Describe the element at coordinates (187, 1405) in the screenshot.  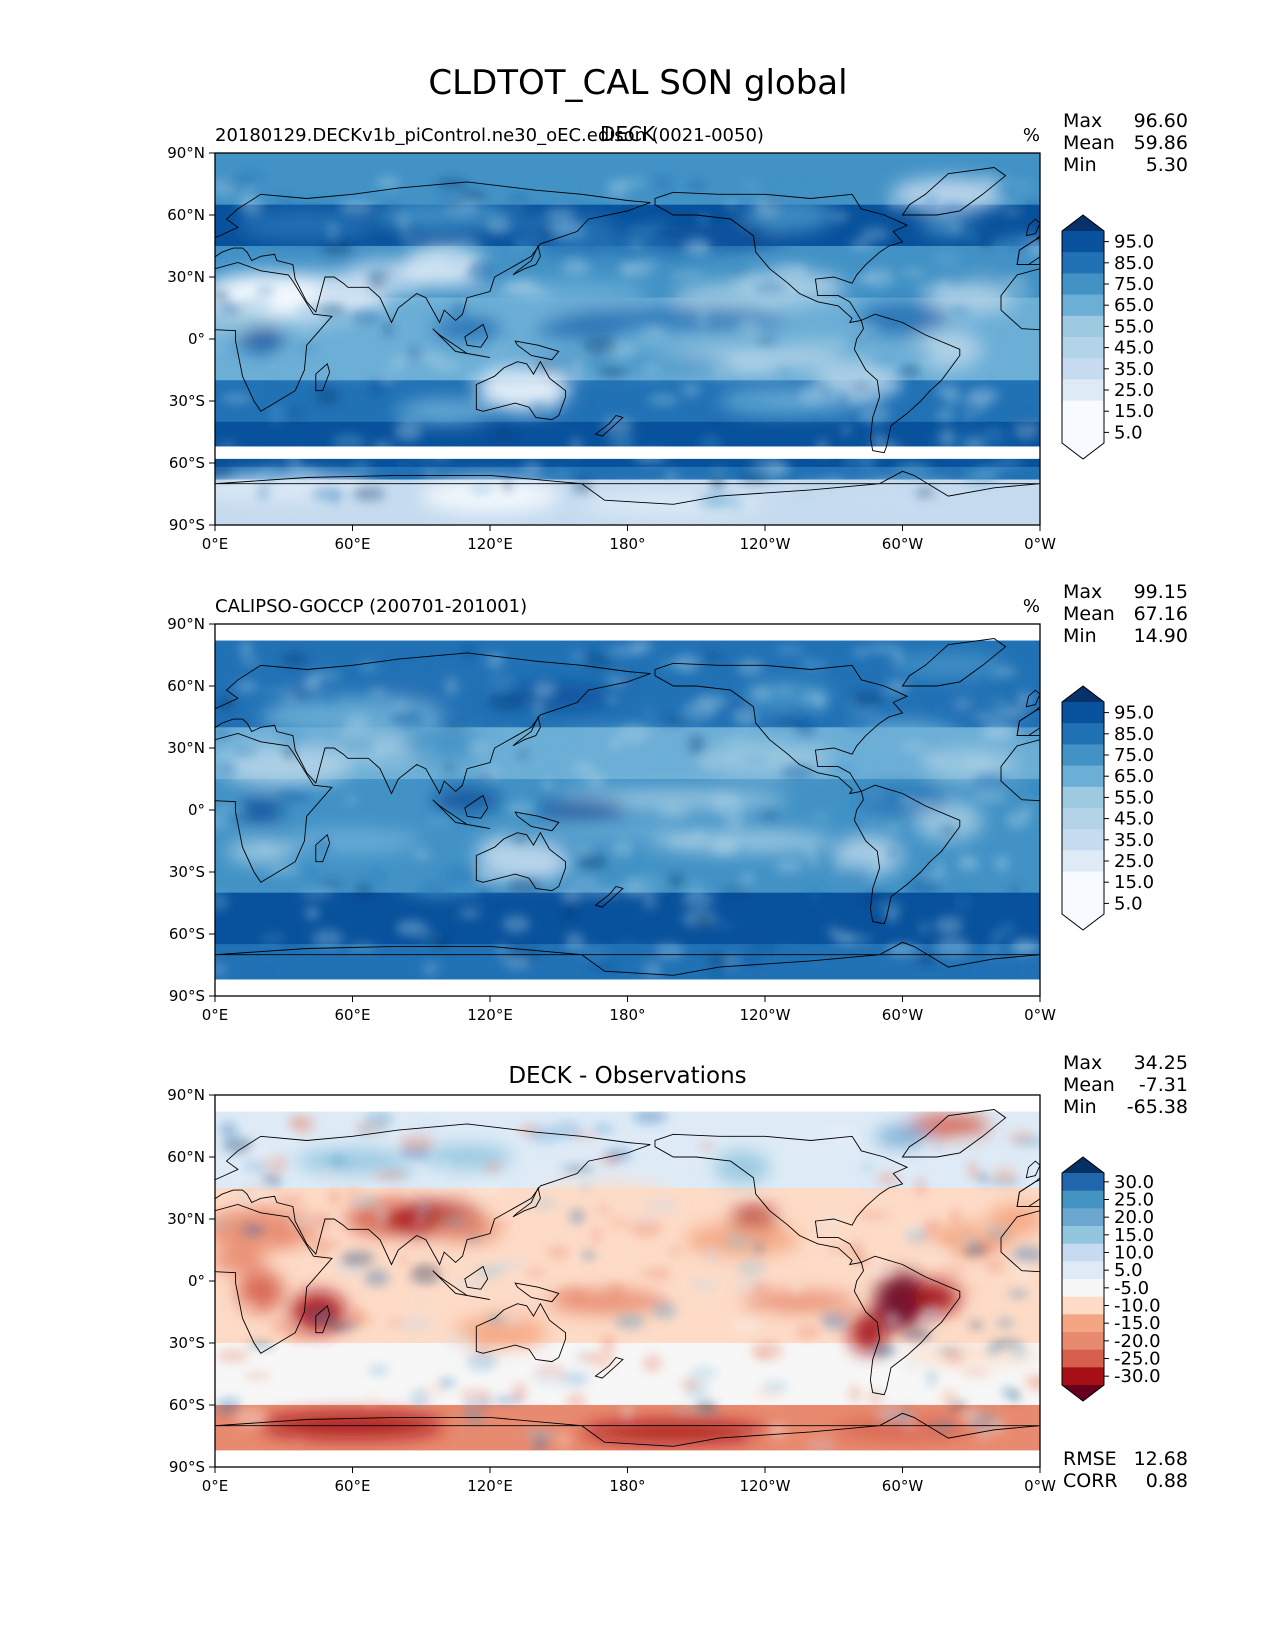
I see `y-tick-label: 60°S` at that location.